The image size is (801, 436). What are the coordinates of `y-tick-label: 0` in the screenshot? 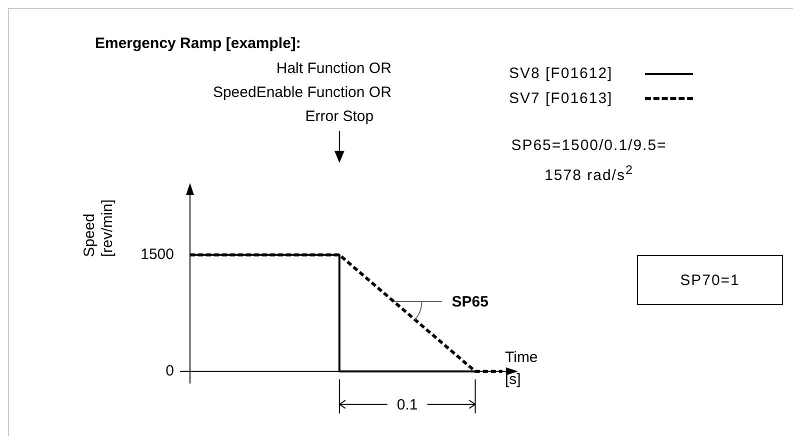 It's located at (170, 371).